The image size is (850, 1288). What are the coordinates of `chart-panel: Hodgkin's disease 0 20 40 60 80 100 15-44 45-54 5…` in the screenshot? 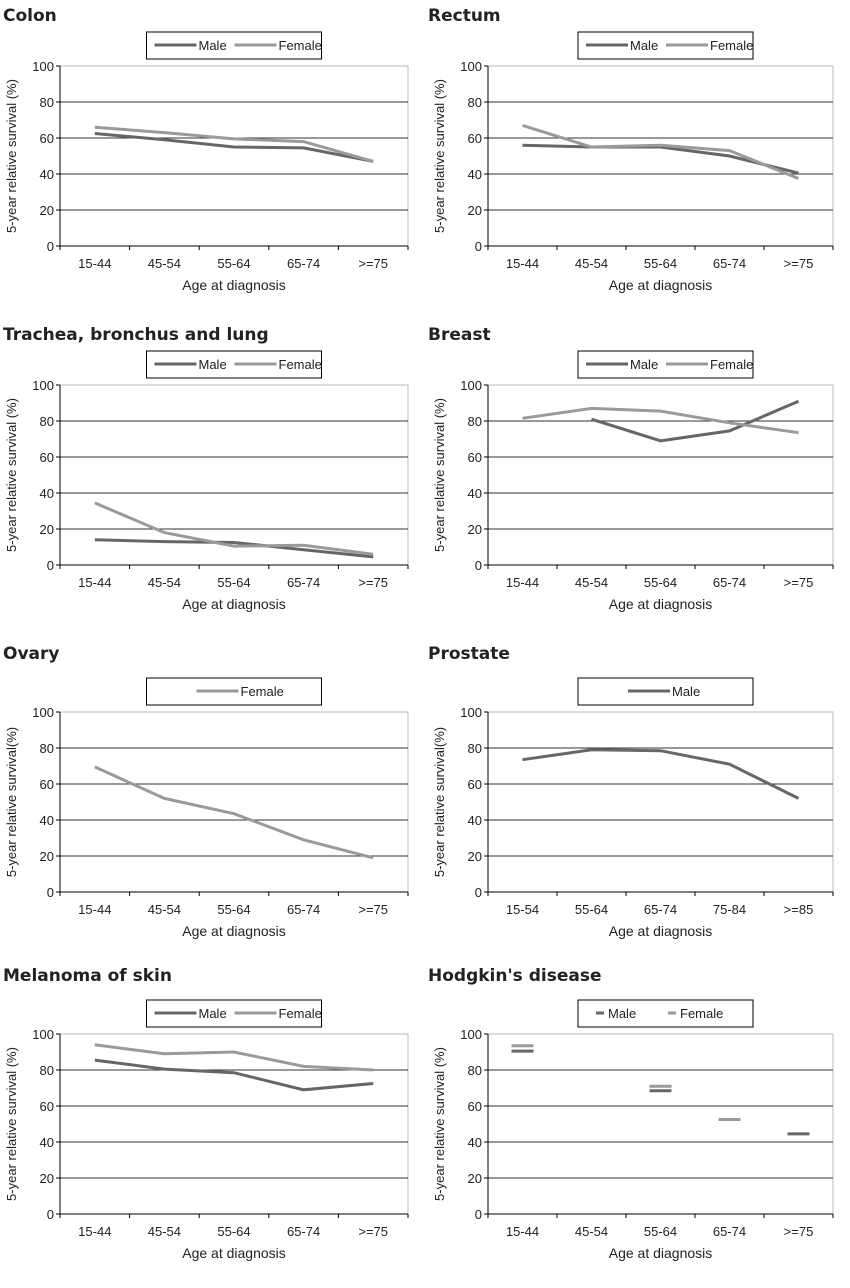 It's located at (637, 1127).